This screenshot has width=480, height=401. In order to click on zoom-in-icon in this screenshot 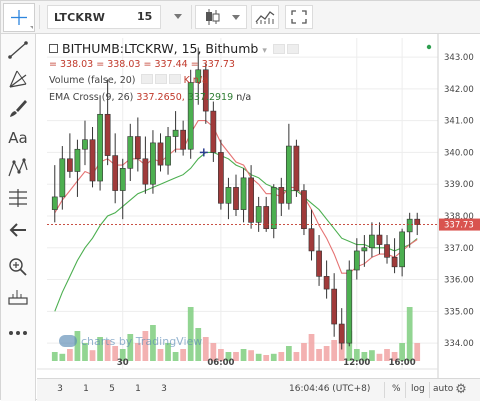, I will do `click(18, 267)`.